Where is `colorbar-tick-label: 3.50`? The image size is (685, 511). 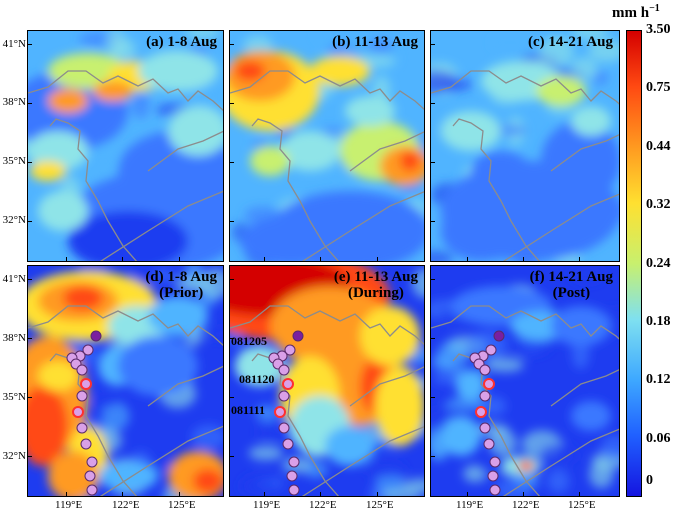
colorbar-tick-label: 3.50 is located at coordinates (658, 29).